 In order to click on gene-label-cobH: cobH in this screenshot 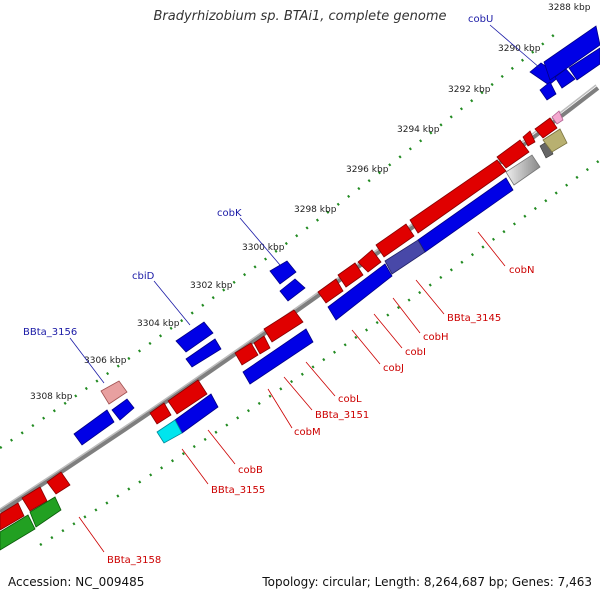, I will do `click(435, 337)`.